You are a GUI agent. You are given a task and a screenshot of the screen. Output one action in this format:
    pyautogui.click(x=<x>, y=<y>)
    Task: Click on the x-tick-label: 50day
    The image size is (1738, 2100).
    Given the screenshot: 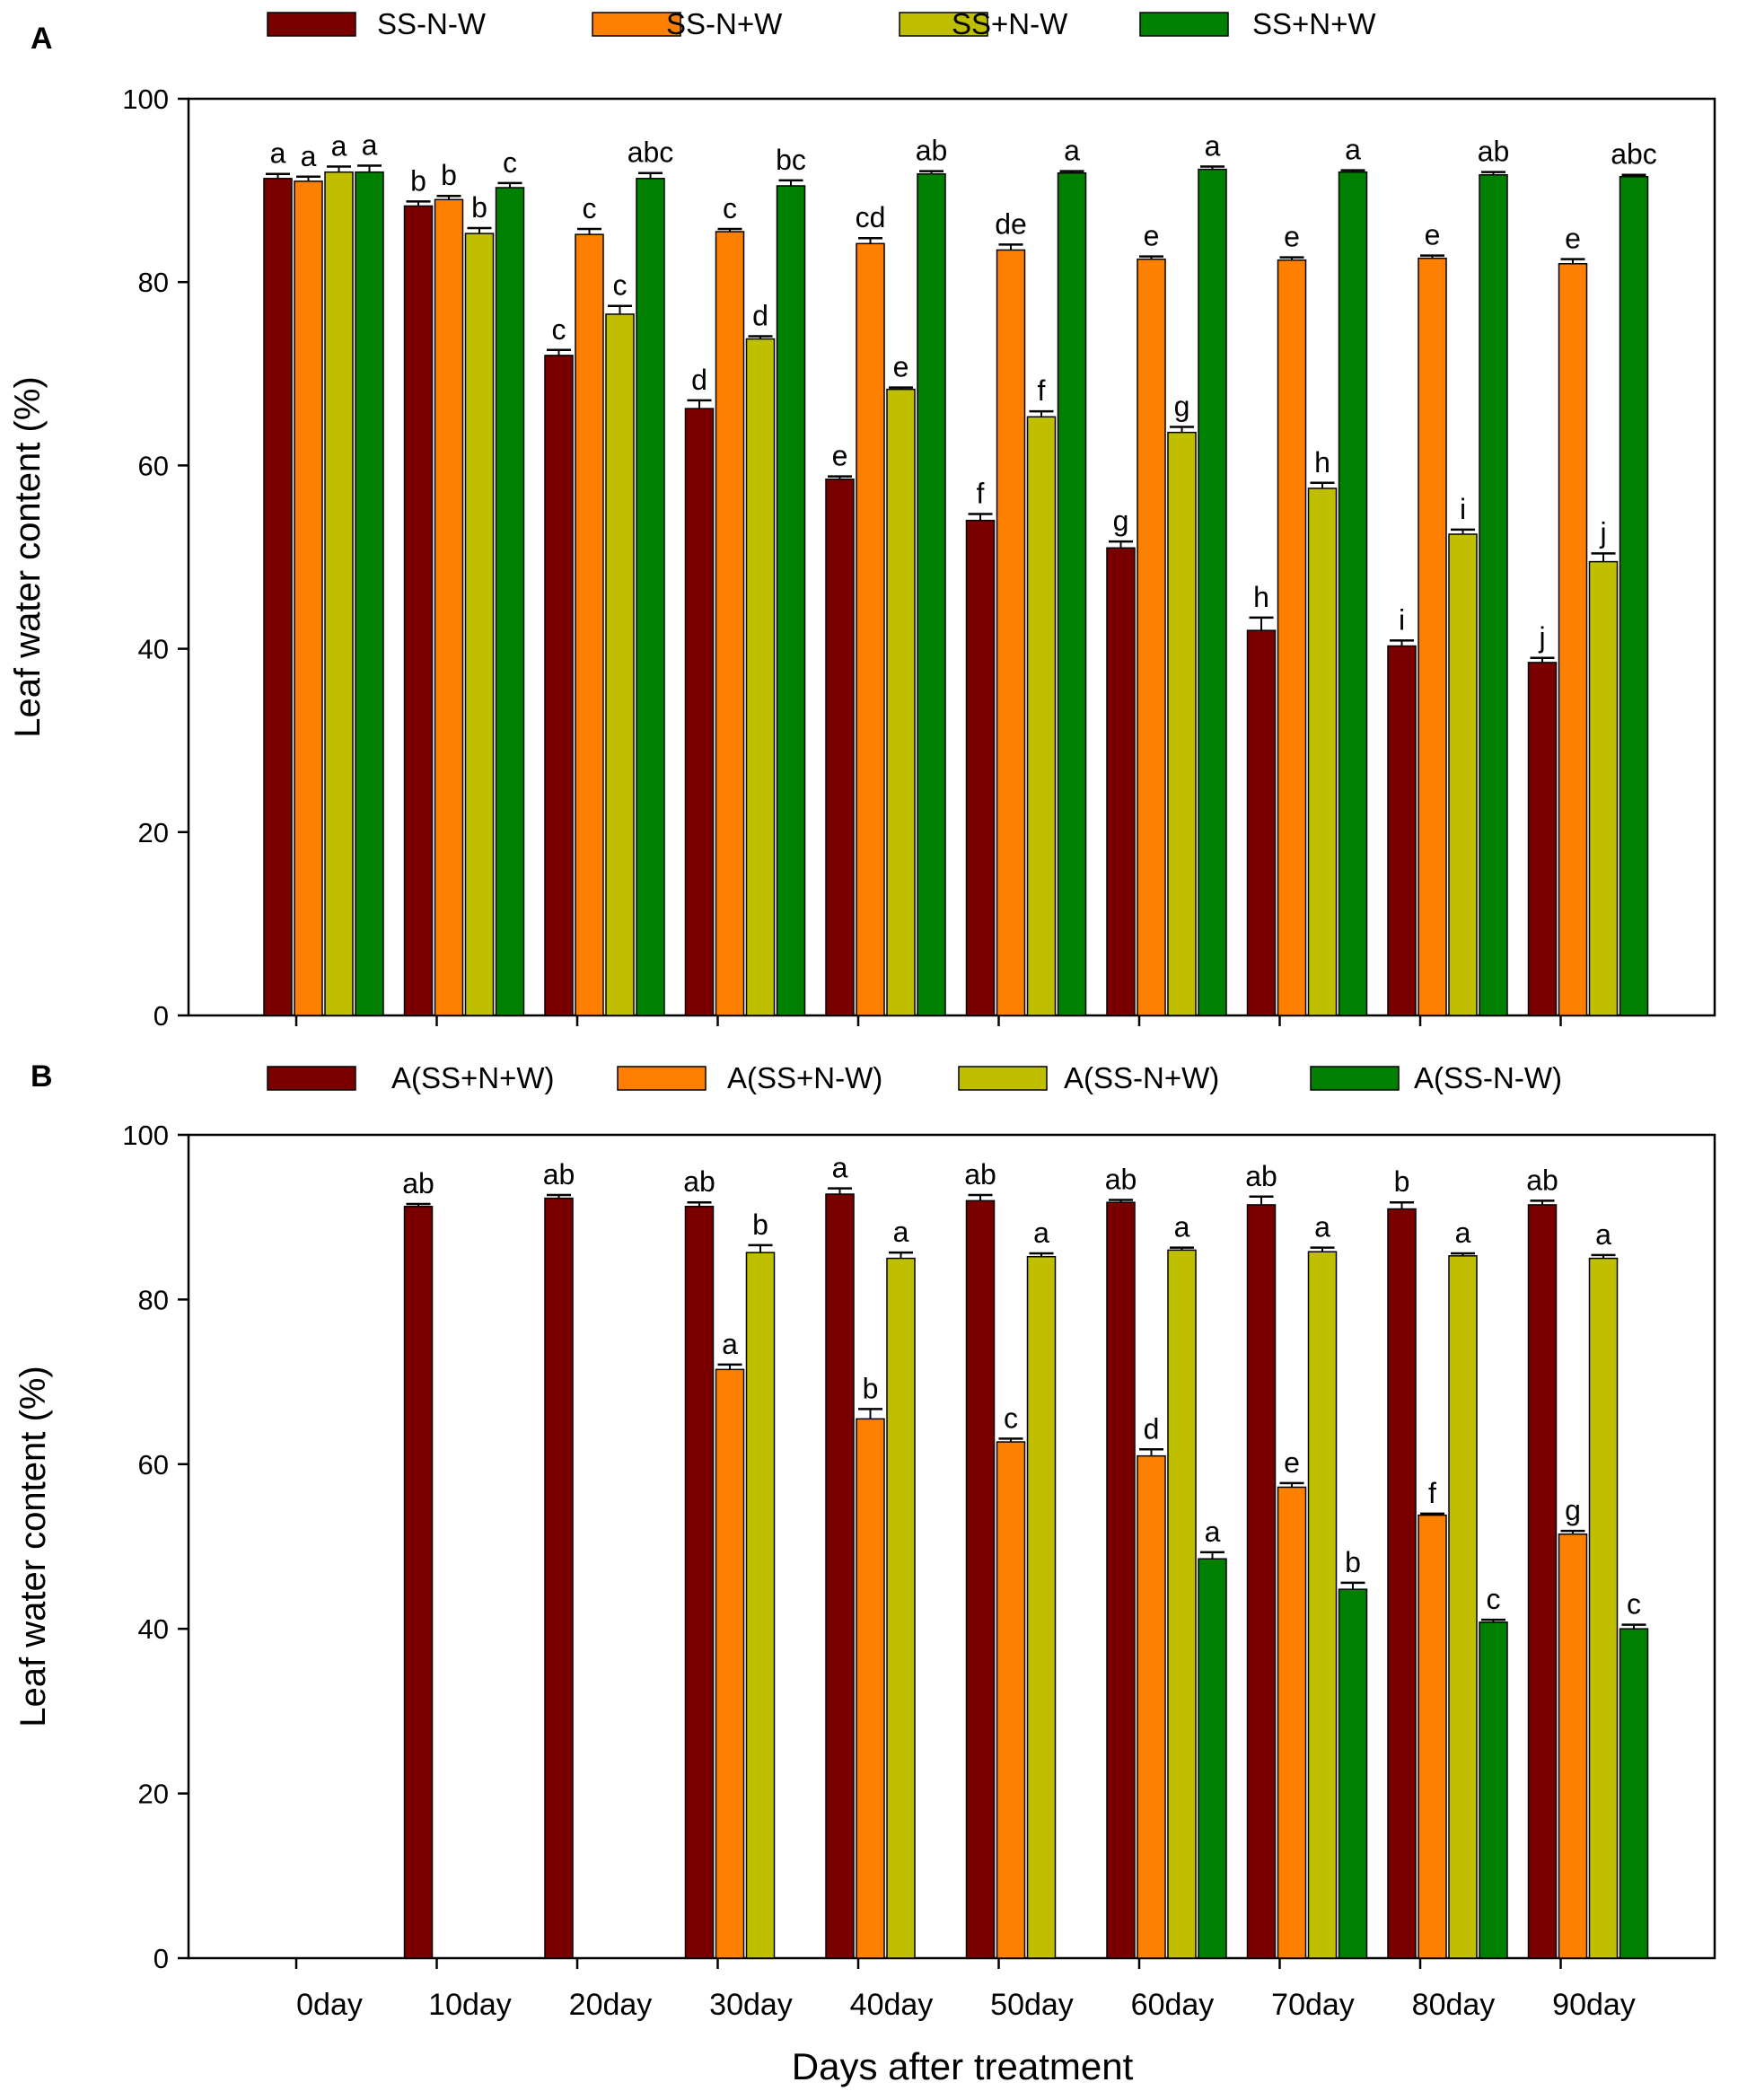 What is the action you would take?
    pyautogui.click(x=1032, y=2005)
    